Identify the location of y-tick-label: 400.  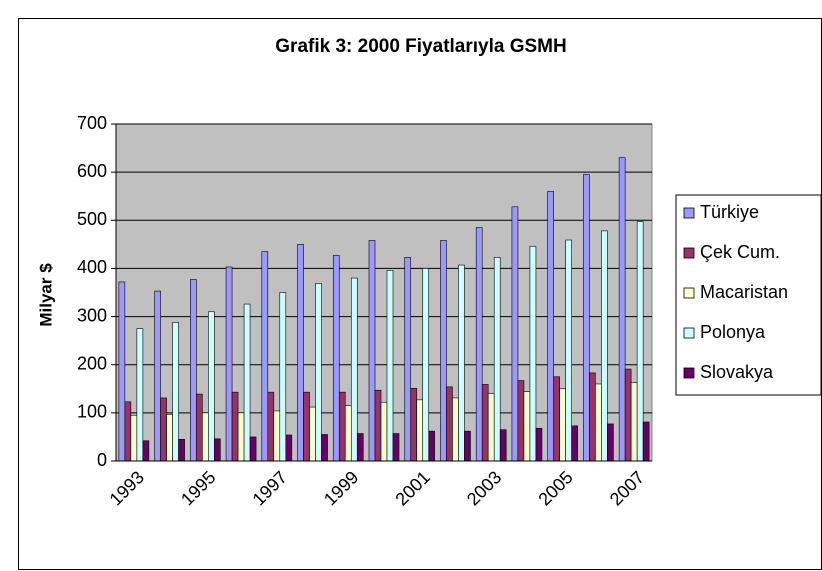
(92, 267).